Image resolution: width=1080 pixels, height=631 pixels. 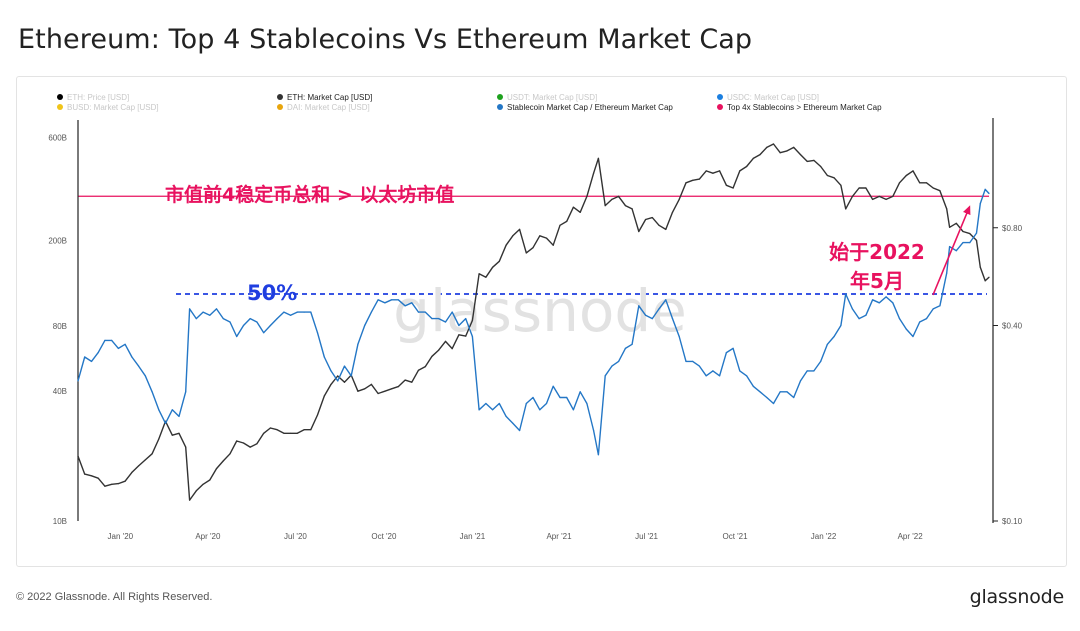 What do you see at coordinates (547, 98) in the screenshot?
I see `legend-item-usdt-market-cap: USDT: Market Cap [USD]` at bounding box center [547, 98].